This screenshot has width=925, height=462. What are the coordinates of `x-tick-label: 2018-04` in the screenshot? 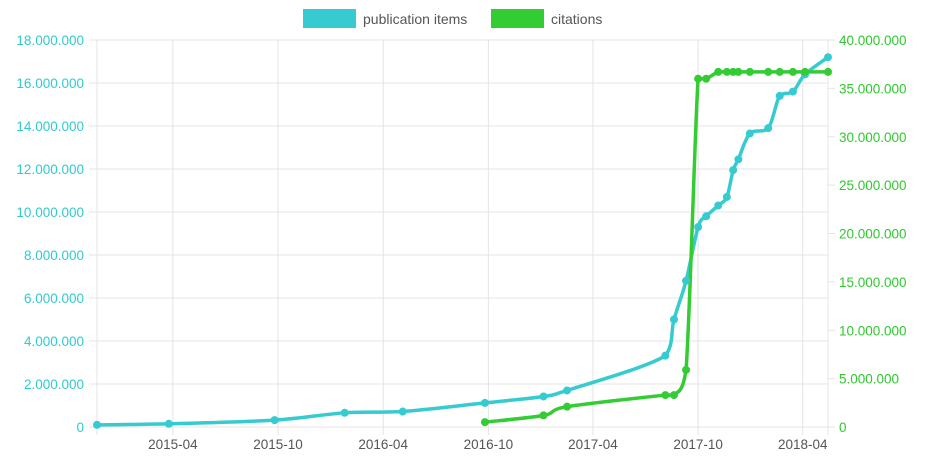 It's located at (803, 444).